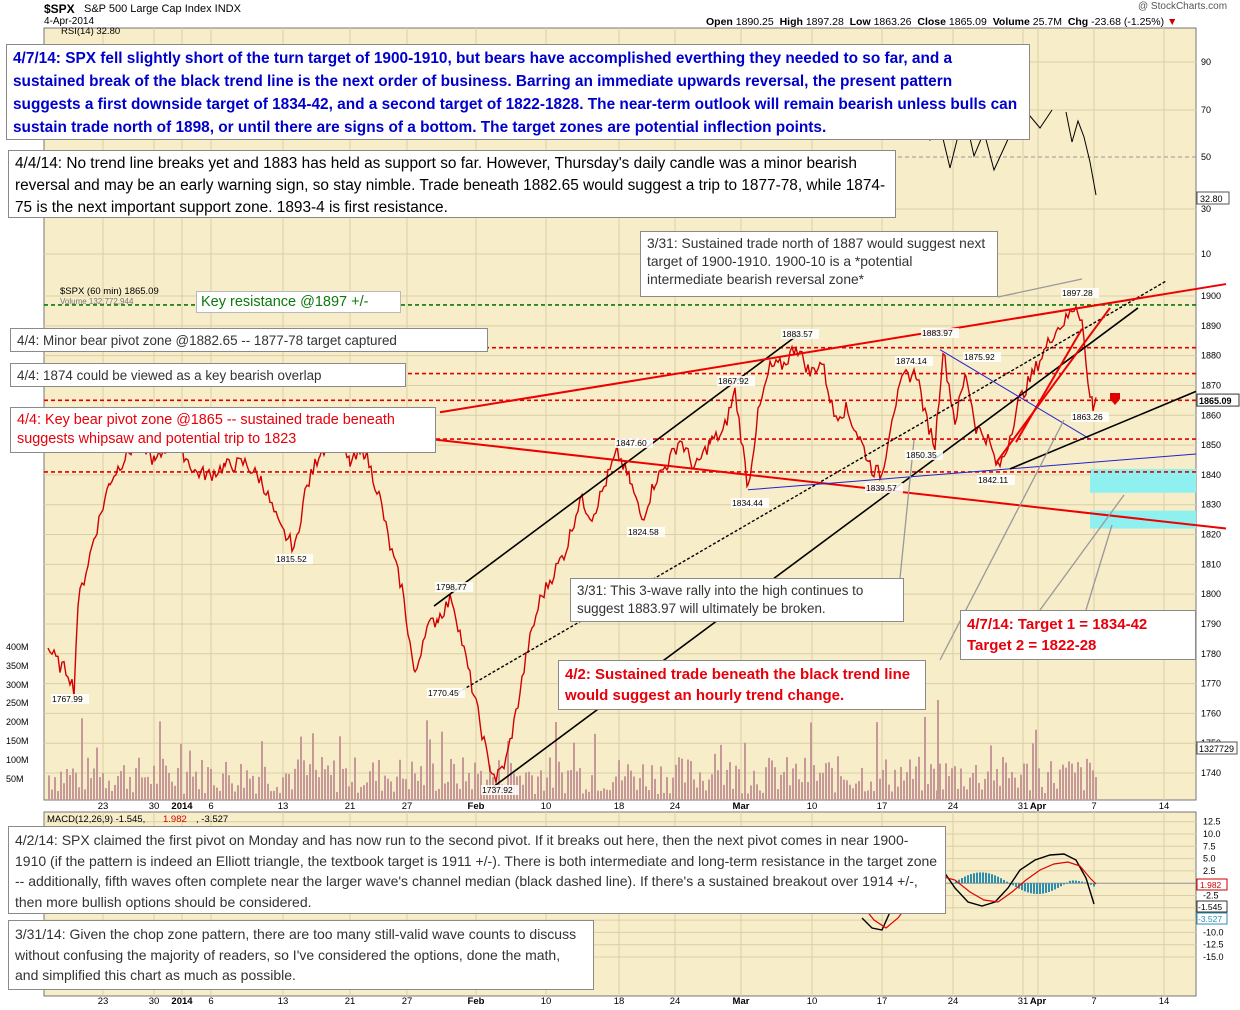 The image size is (1240, 1010). I want to click on swing-price-label: 1847.60, so click(631, 443).